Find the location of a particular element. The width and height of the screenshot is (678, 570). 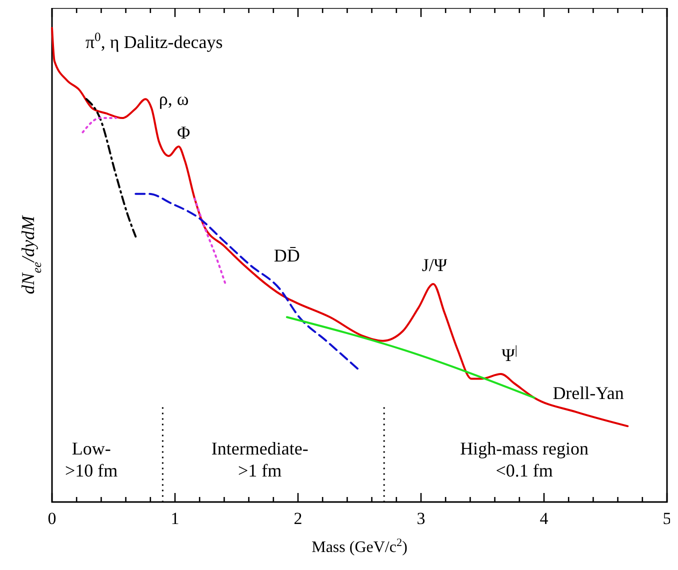

annotation: ρ, ω is located at coordinates (173, 99).